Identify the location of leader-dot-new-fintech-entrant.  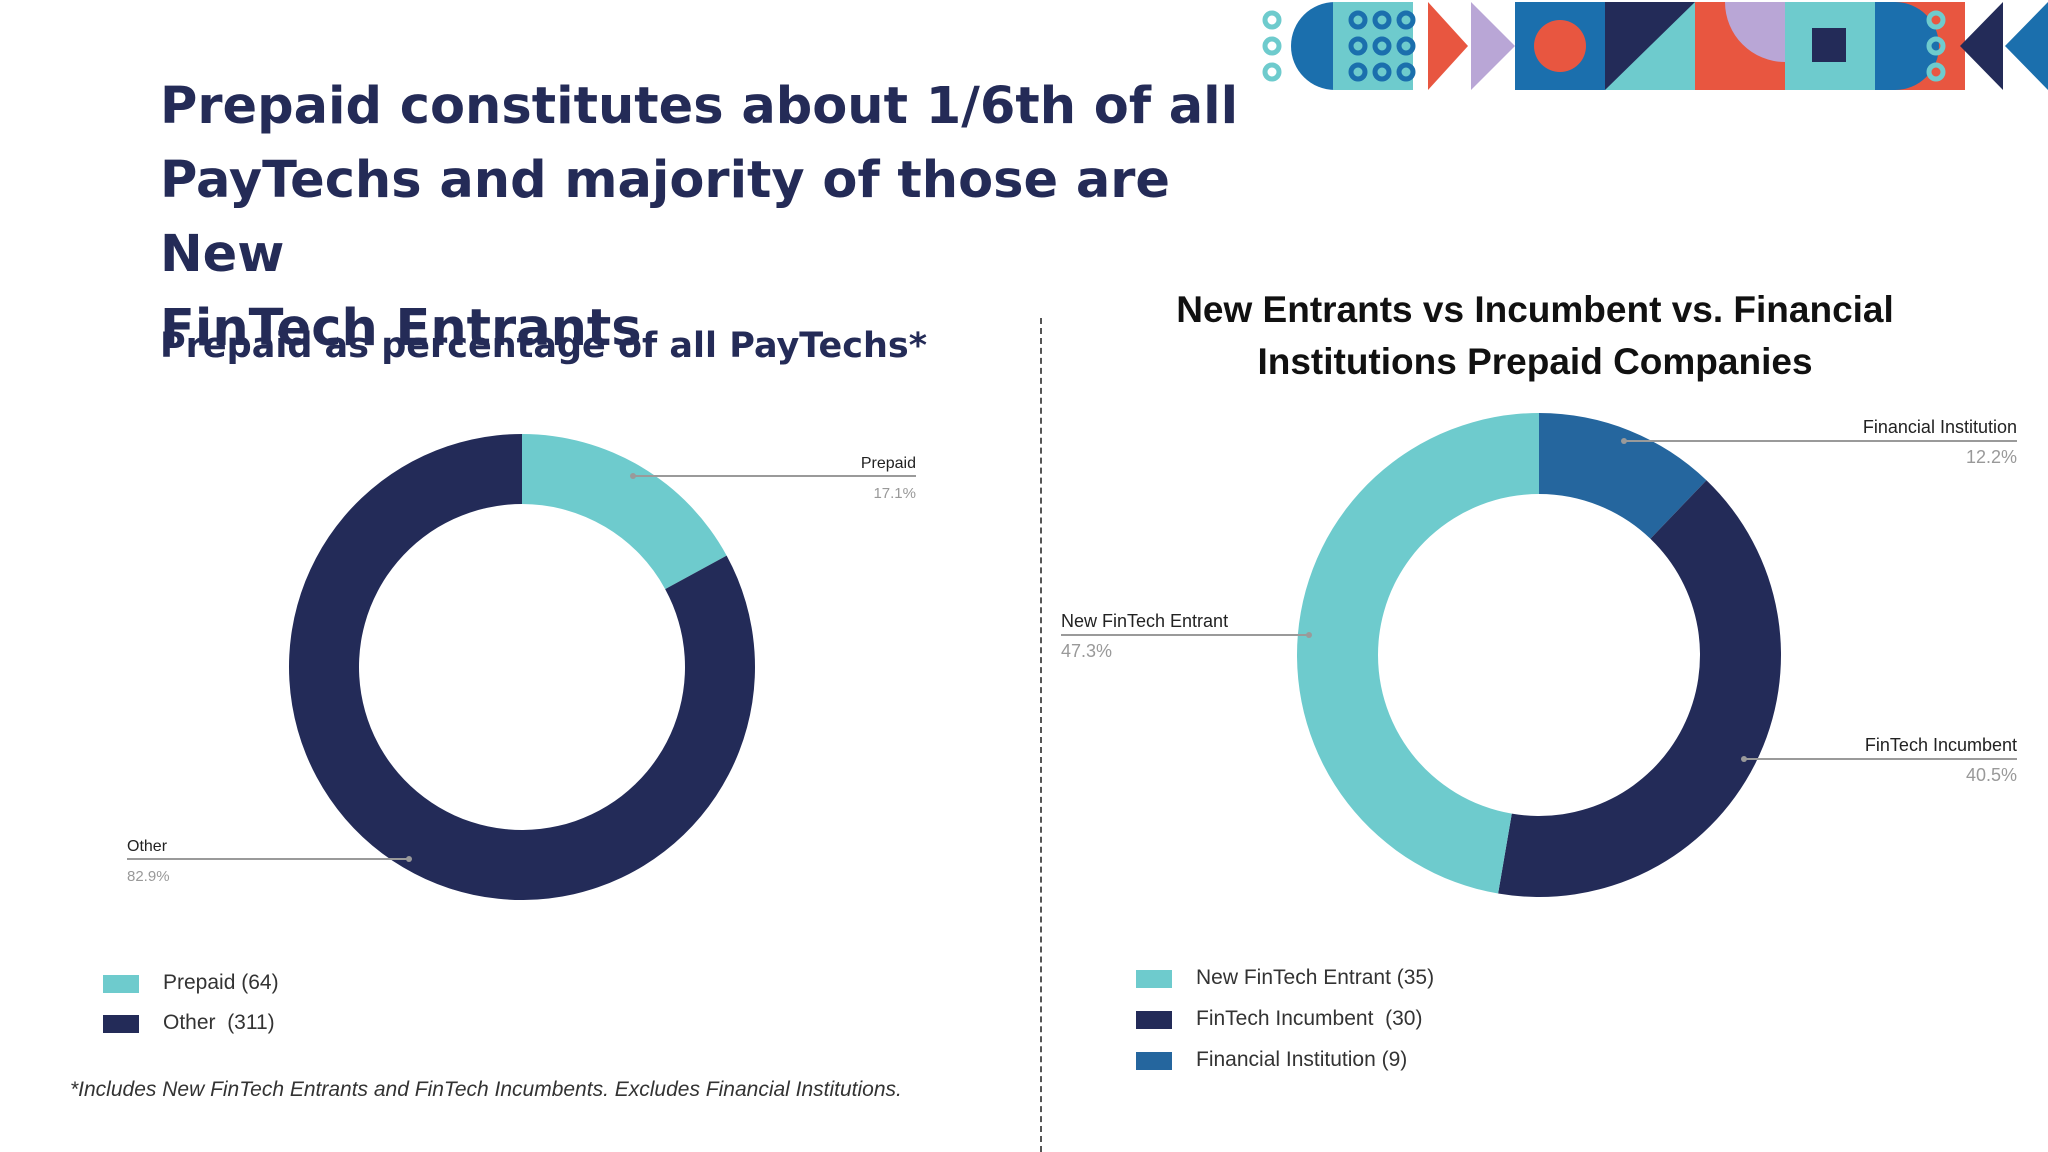
(1309, 635).